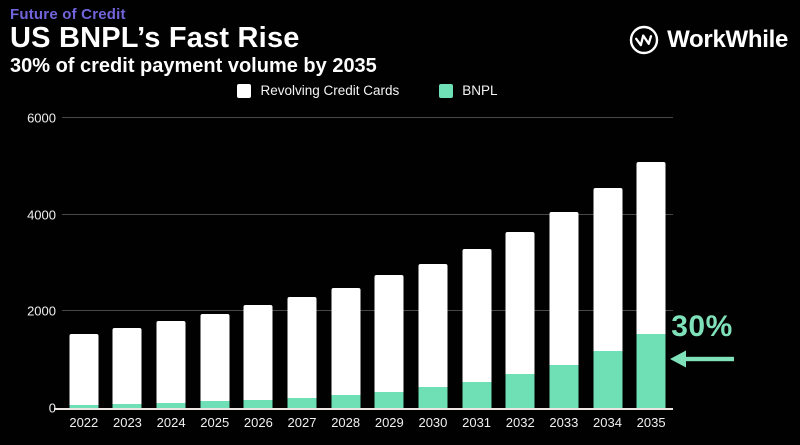 The image size is (800, 445). What do you see at coordinates (215, 422) in the screenshot?
I see `x-axis-tick-label: 2025` at bounding box center [215, 422].